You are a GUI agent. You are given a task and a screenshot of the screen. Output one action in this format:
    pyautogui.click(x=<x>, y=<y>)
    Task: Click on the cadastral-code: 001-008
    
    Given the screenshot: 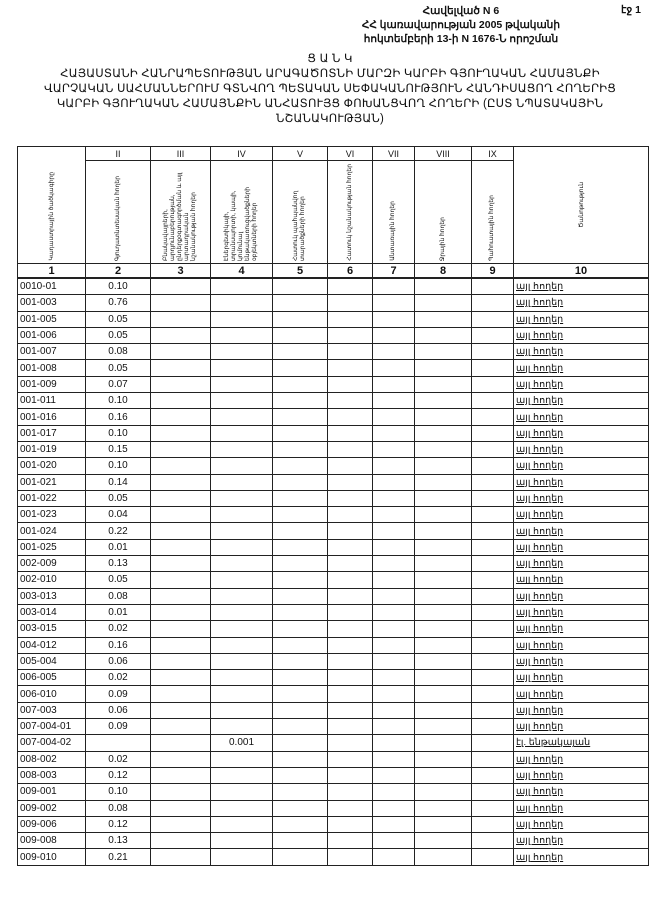 What is the action you would take?
    pyautogui.click(x=51, y=368)
    